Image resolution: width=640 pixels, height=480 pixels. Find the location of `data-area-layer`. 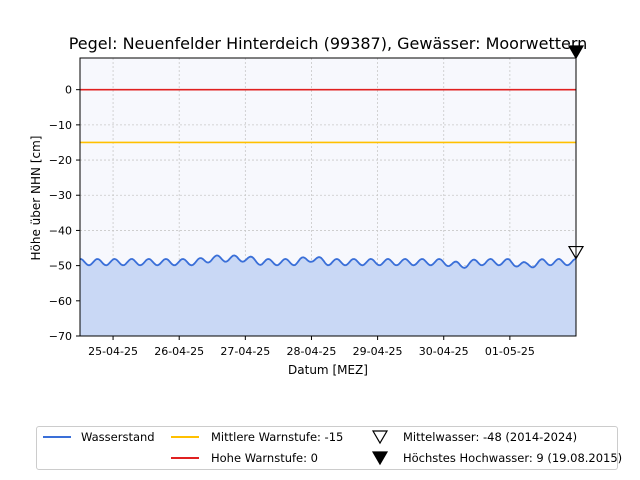

data-area-layer is located at coordinates (328, 295).